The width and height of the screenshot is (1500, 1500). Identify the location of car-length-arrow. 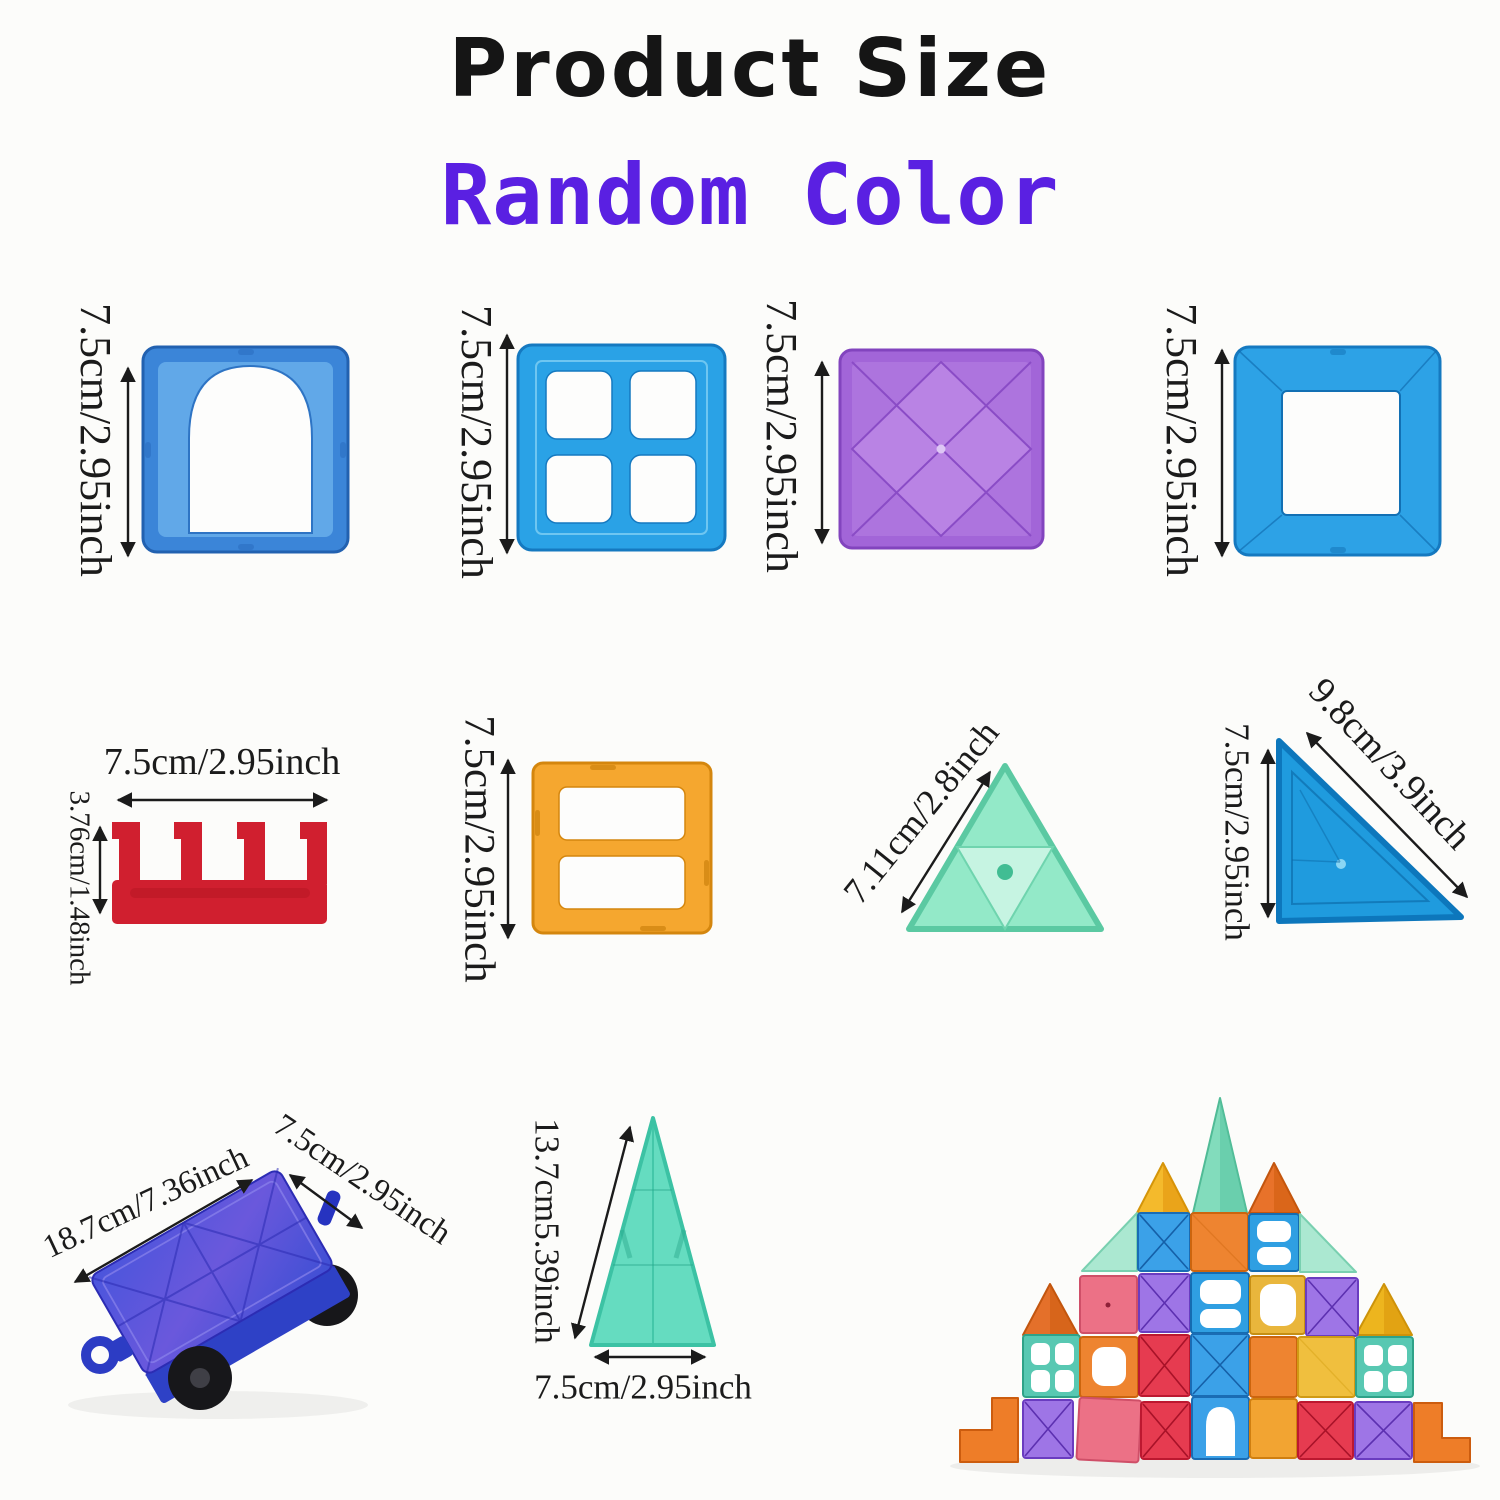
(163, 1231).